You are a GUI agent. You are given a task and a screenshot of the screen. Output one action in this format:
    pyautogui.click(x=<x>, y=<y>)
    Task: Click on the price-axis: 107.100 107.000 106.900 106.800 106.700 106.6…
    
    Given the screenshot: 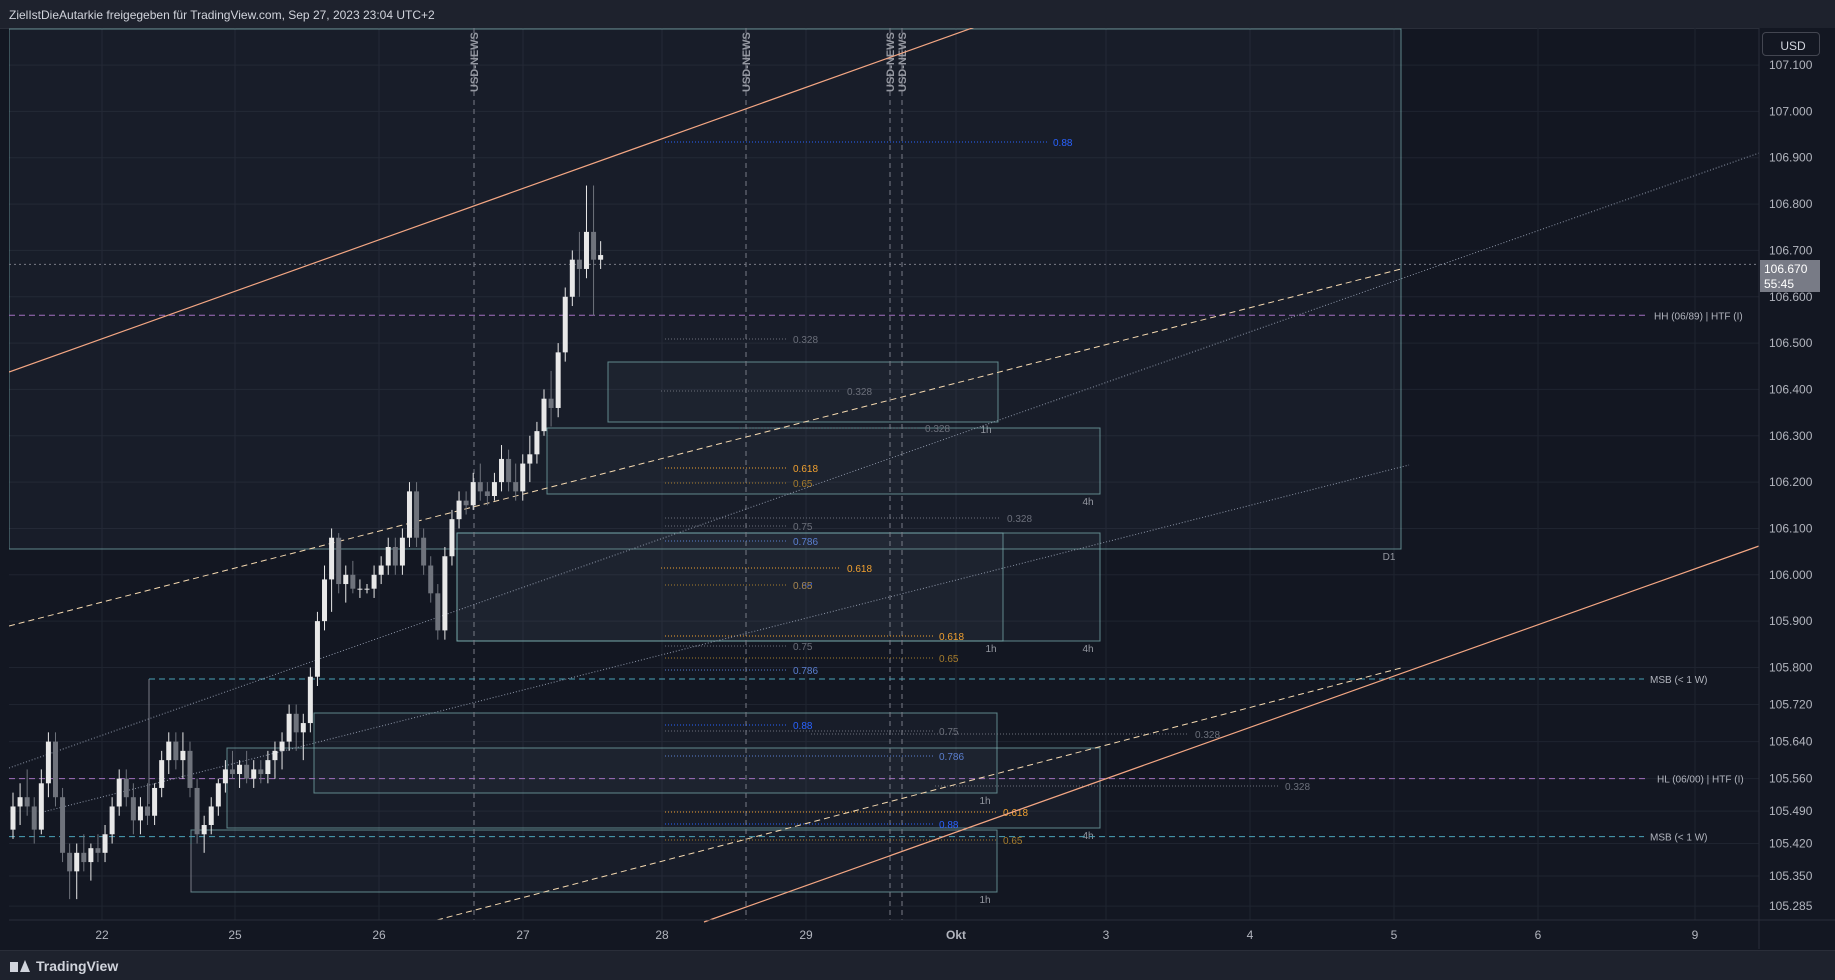 What is the action you would take?
    pyautogui.click(x=1796, y=488)
    